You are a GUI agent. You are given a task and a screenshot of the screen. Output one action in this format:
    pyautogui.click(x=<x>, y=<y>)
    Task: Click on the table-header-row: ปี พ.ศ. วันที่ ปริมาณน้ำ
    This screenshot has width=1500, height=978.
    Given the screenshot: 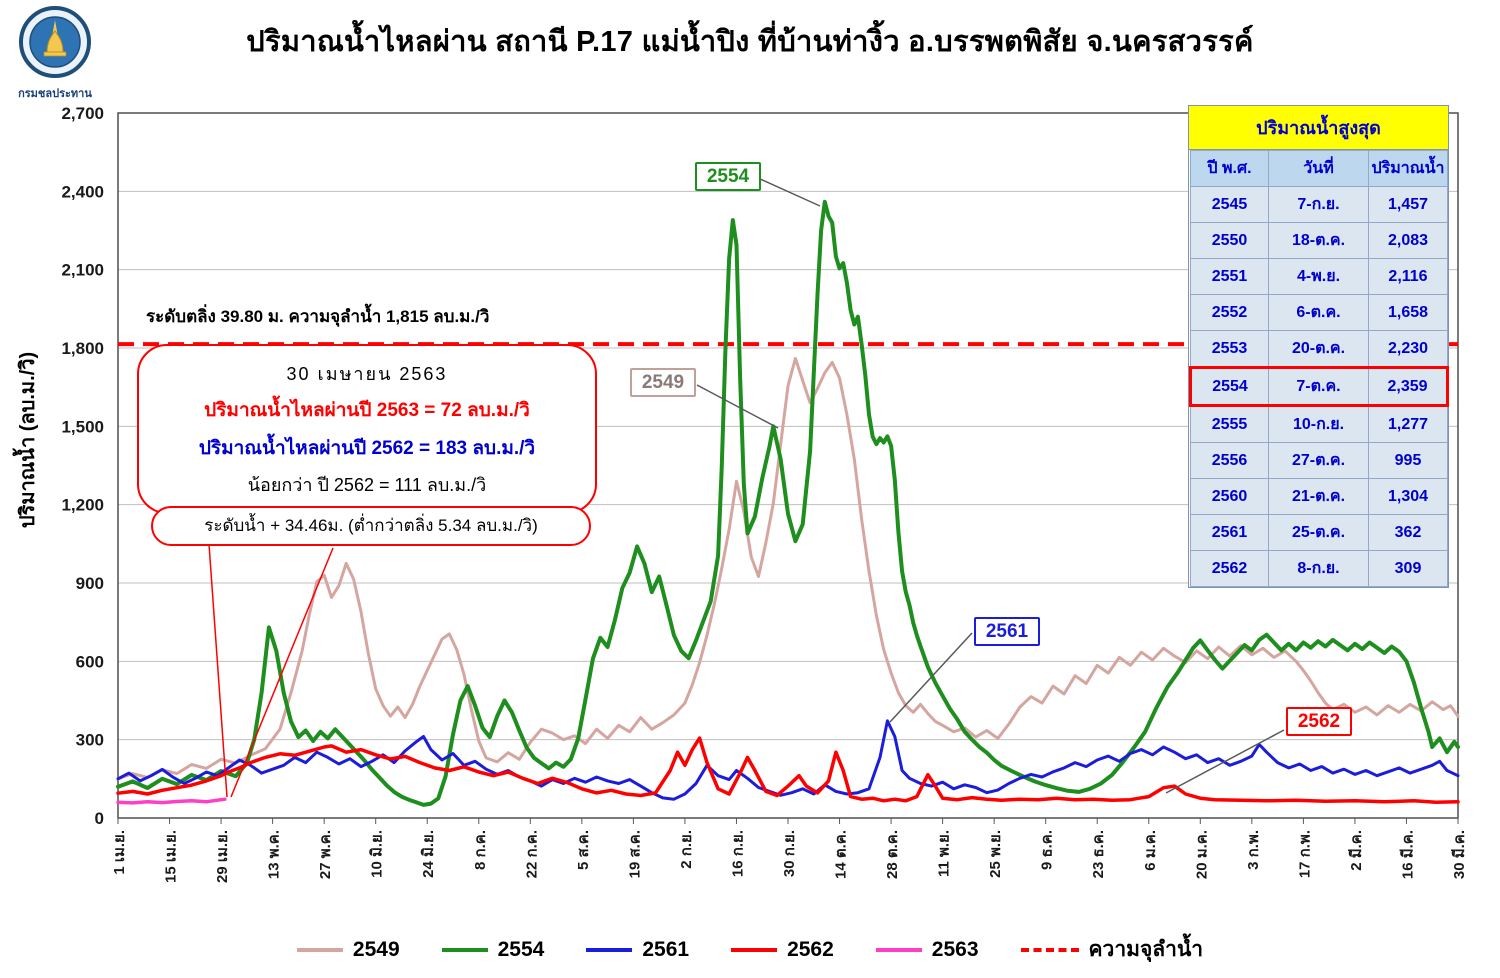 What is the action you would take?
    pyautogui.click(x=1319, y=168)
    